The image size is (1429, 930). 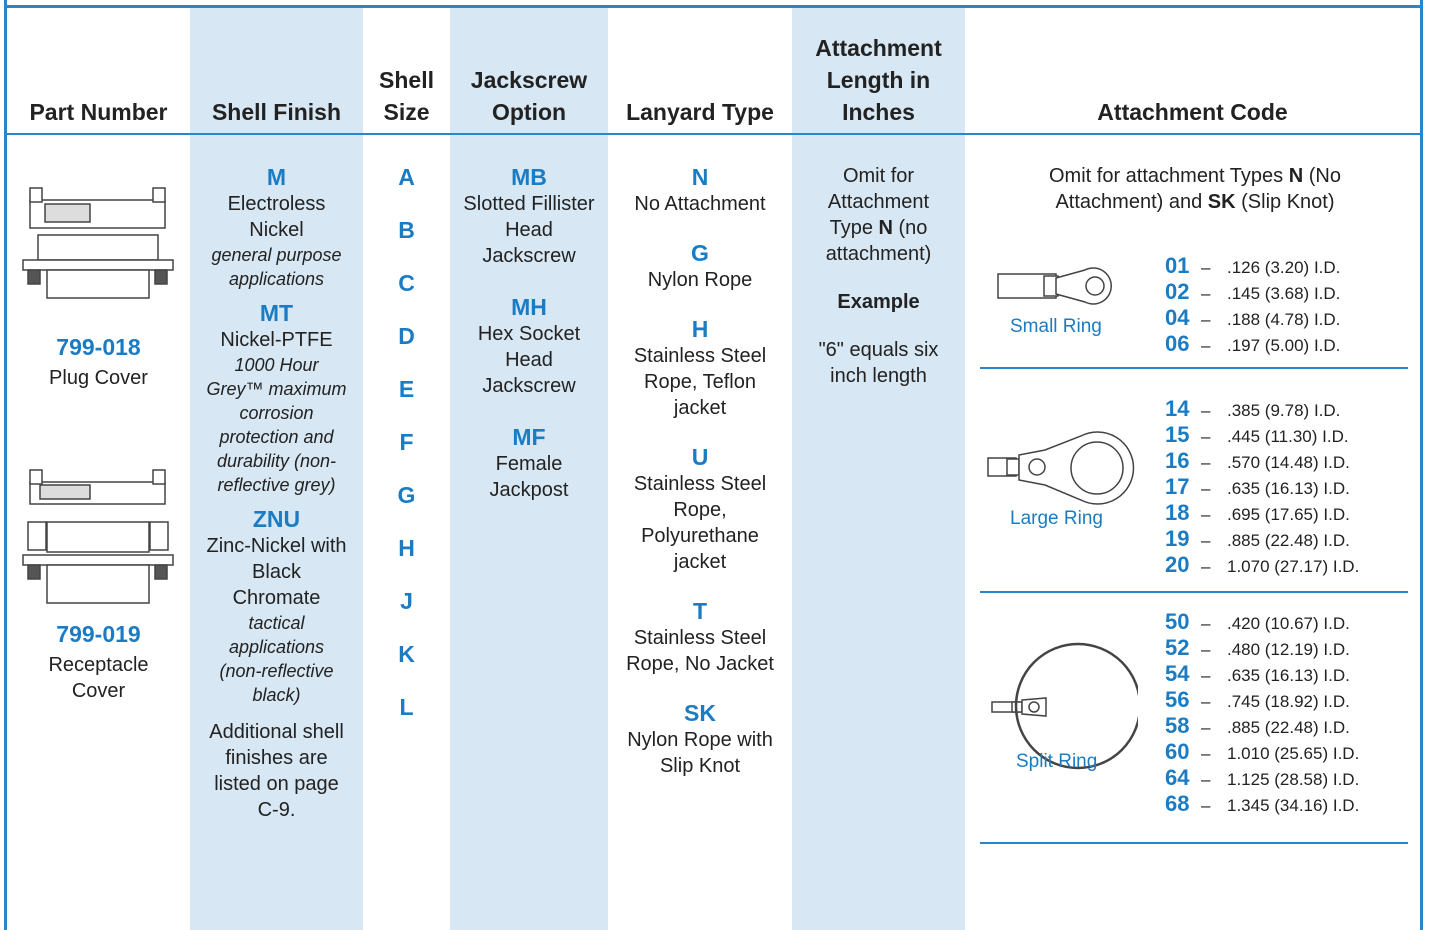 What do you see at coordinates (1056, 518) in the screenshot?
I see `ring-label: Large Ring` at bounding box center [1056, 518].